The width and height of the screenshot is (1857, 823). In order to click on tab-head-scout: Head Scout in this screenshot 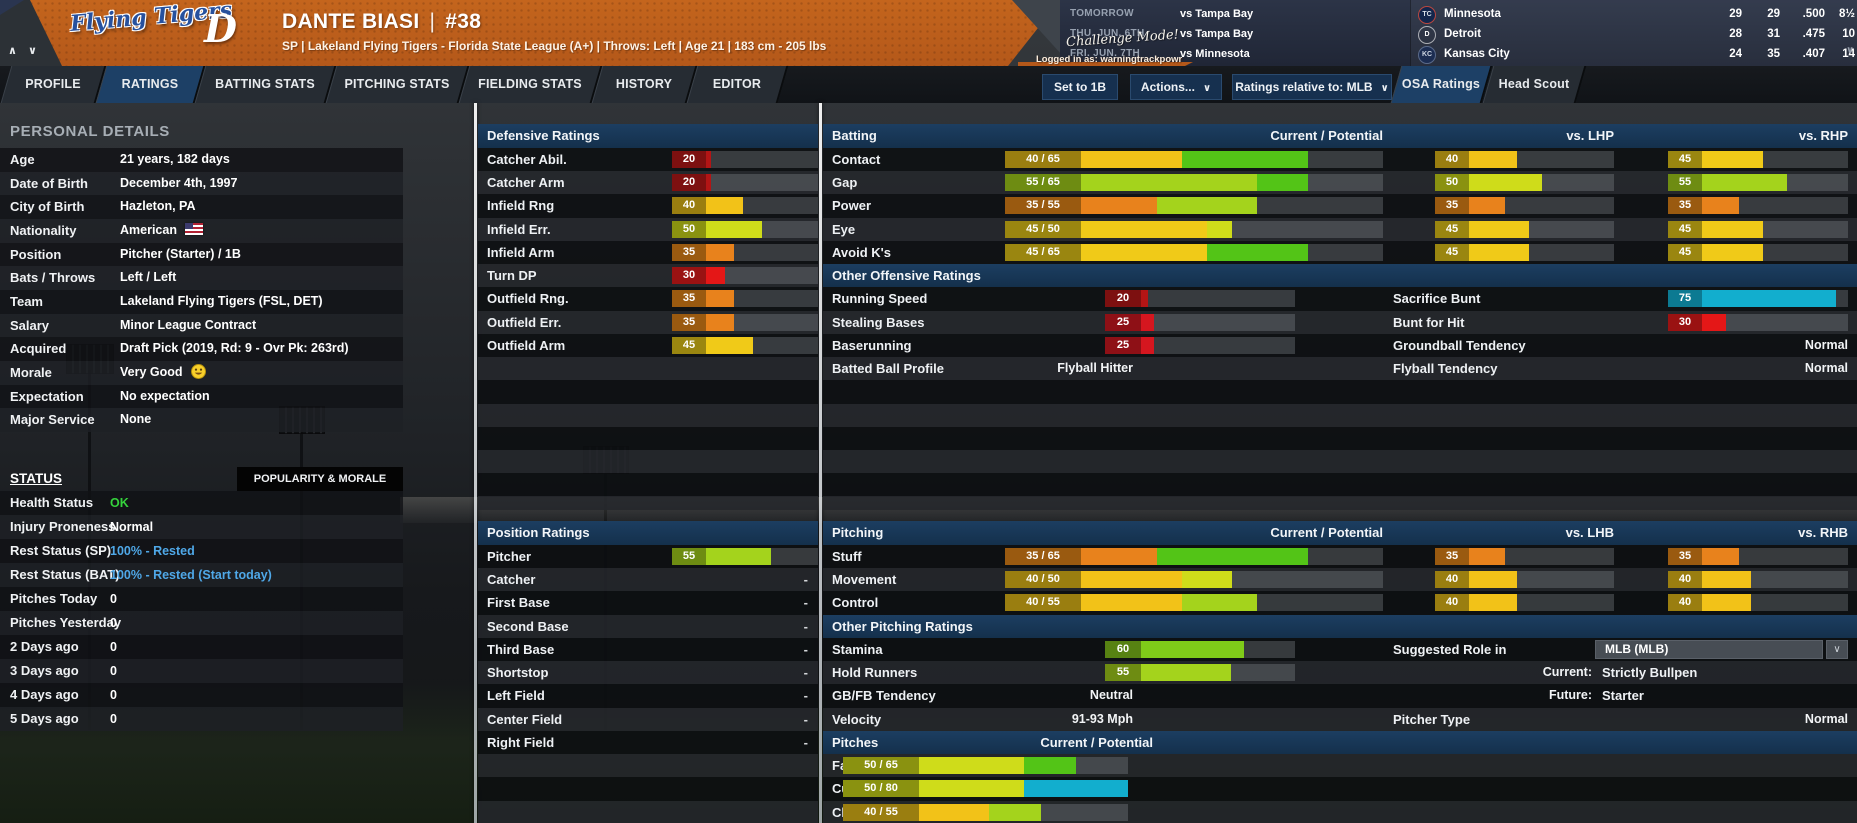, I will do `click(1534, 84)`.